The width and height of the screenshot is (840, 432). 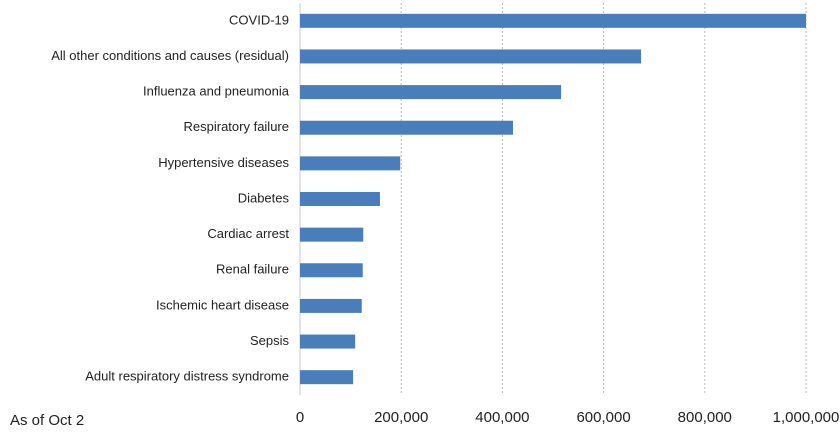 What do you see at coordinates (603, 417) in the screenshot?
I see `x-tick-label: 600,000` at bounding box center [603, 417].